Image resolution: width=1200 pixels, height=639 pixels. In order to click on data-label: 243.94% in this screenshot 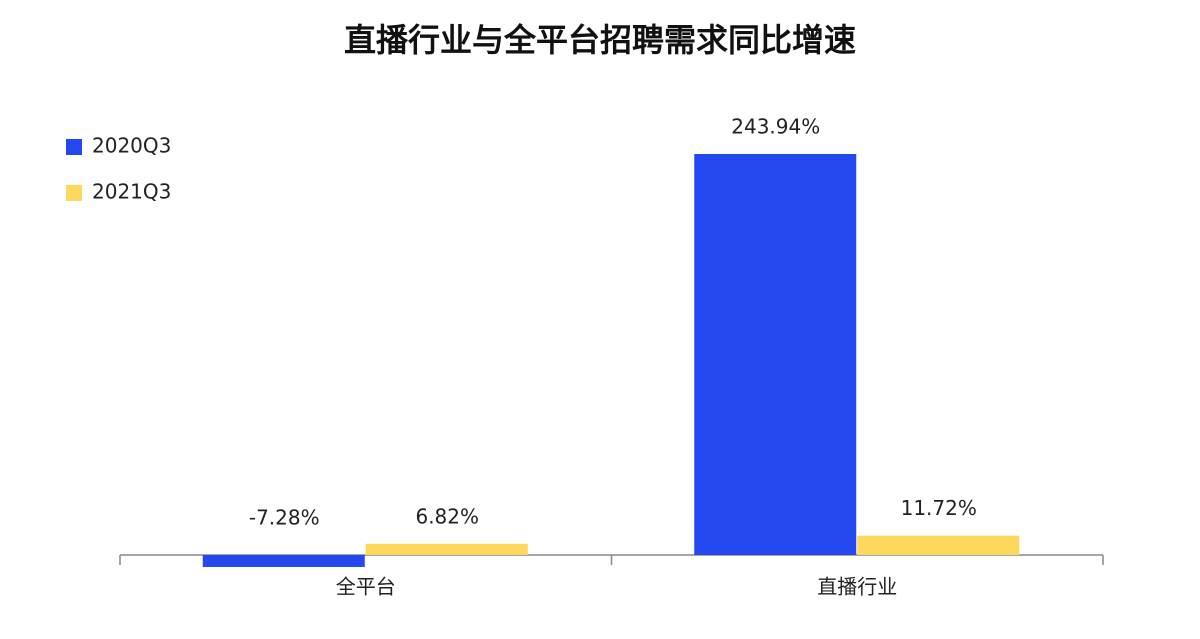, I will do `click(775, 127)`.